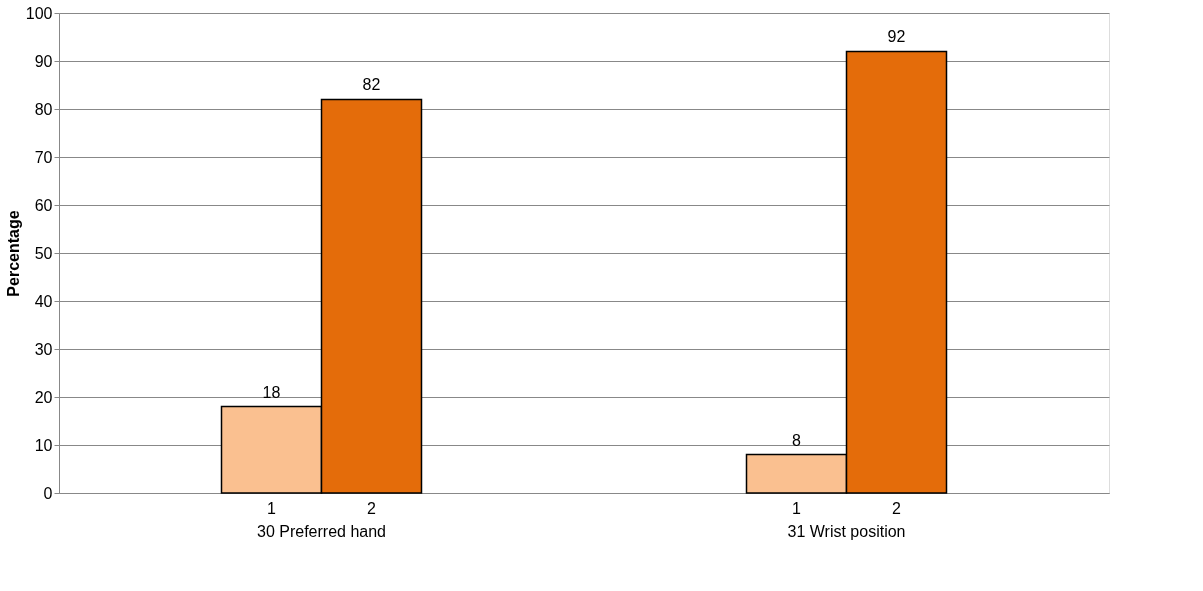  What do you see at coordinates (43, 253) in the screenshot?
I see `y-tick-label: 50` at bounding box center [43, 253].